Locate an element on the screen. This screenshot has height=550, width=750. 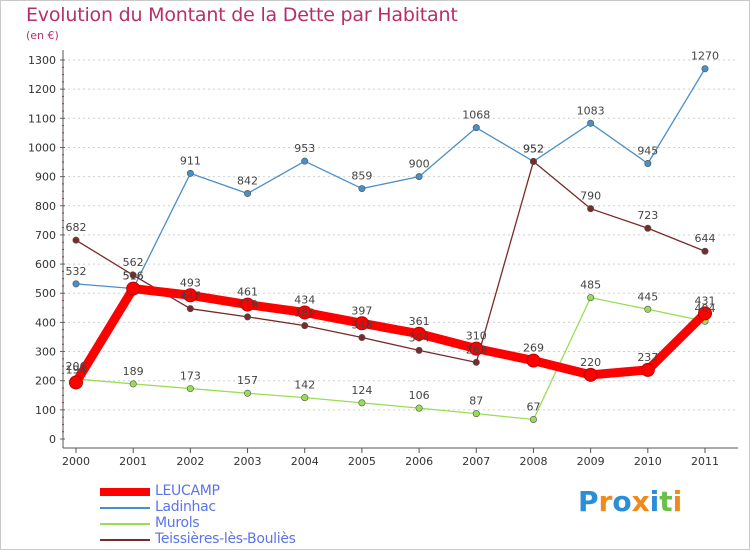
data-label: 106 is located at coordinates (419, 395).